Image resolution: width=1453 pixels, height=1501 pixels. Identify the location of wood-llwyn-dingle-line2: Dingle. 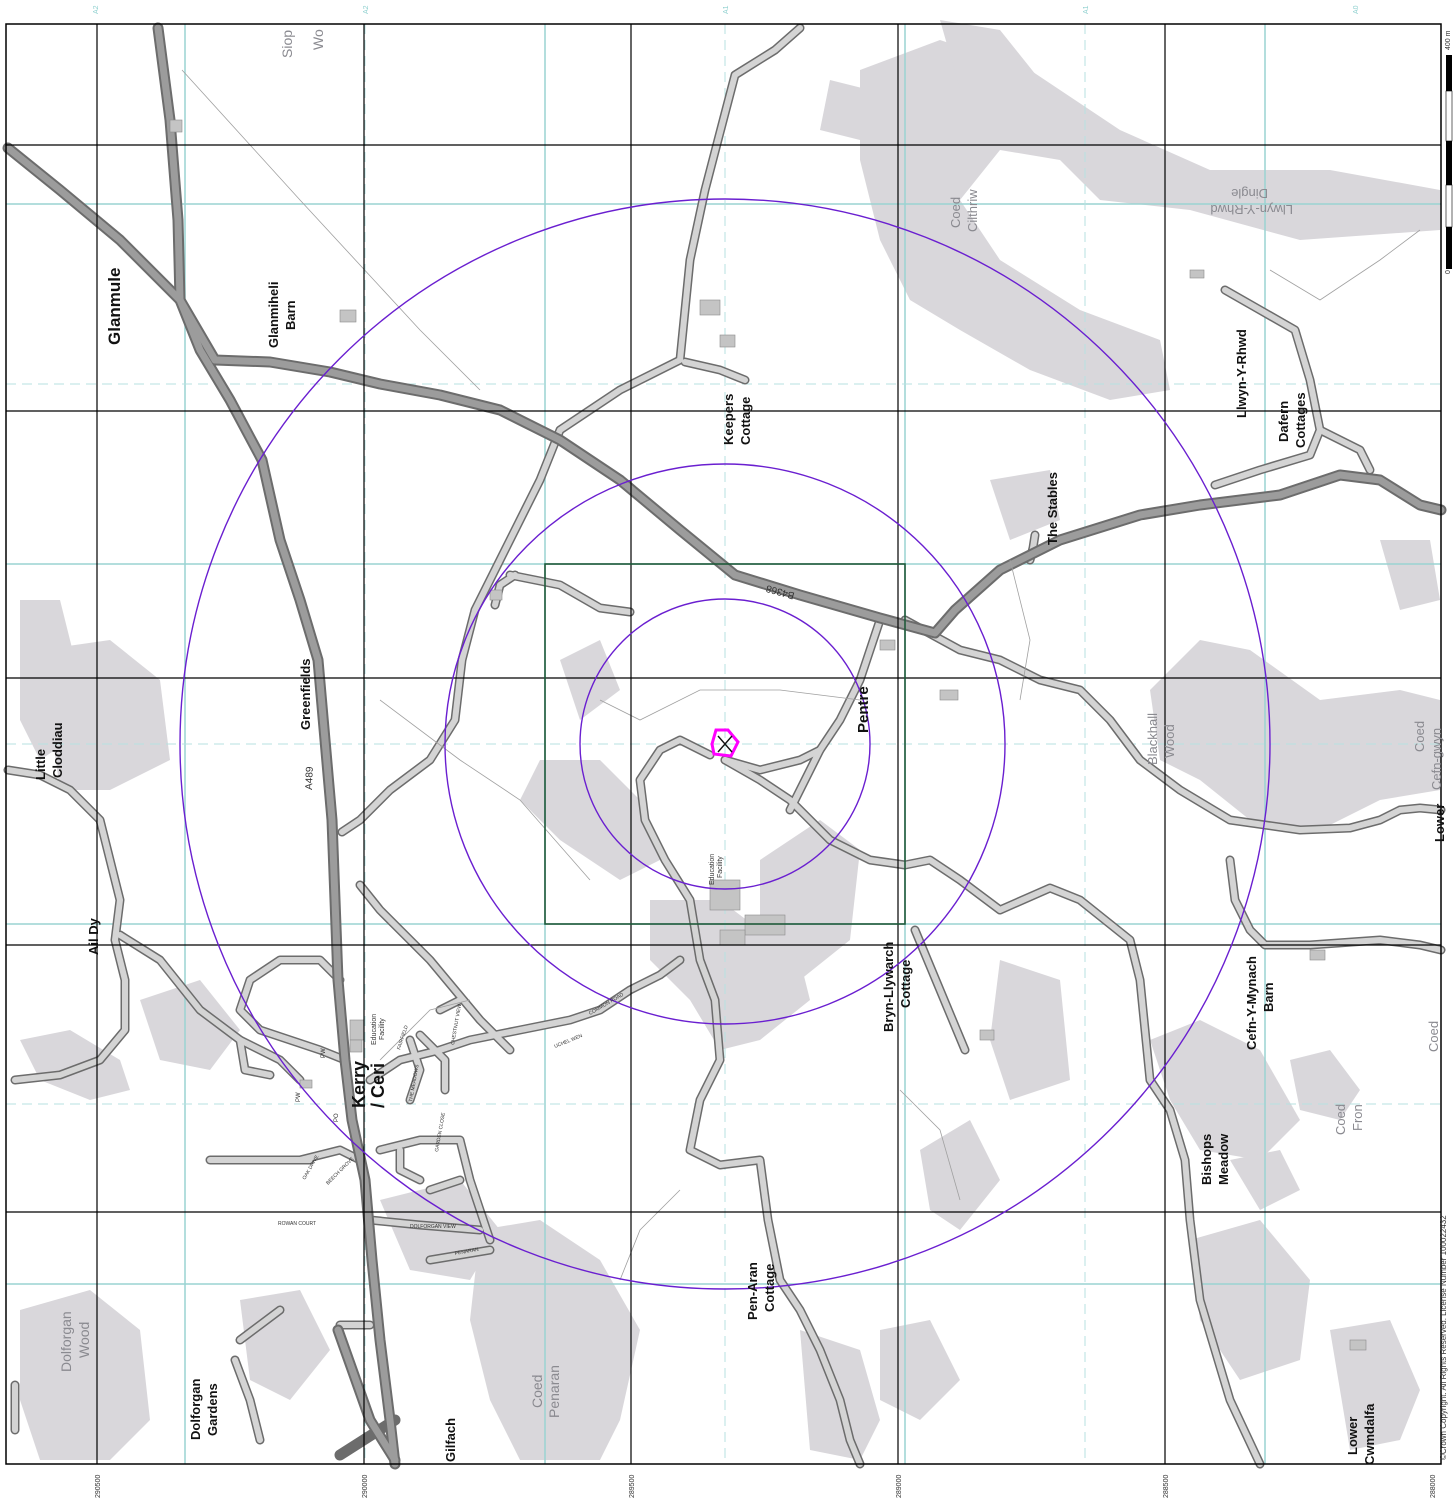
(1249, 193).